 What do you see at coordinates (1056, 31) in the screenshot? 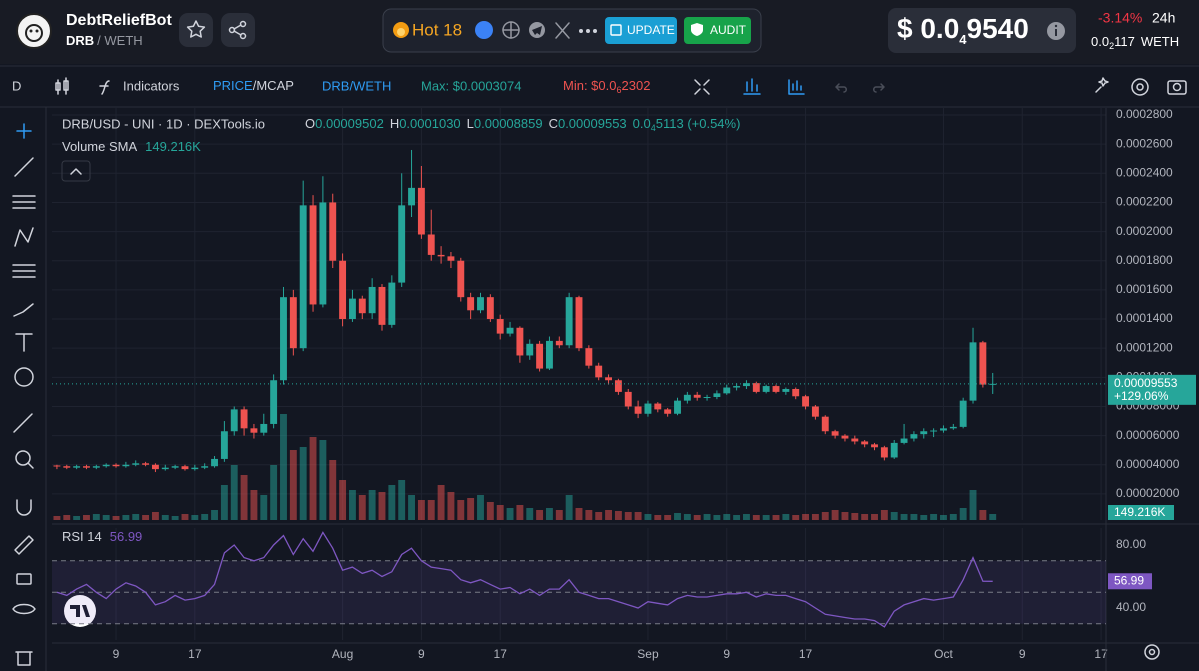
I see `info-icon` at bounding box center [1056, 31].